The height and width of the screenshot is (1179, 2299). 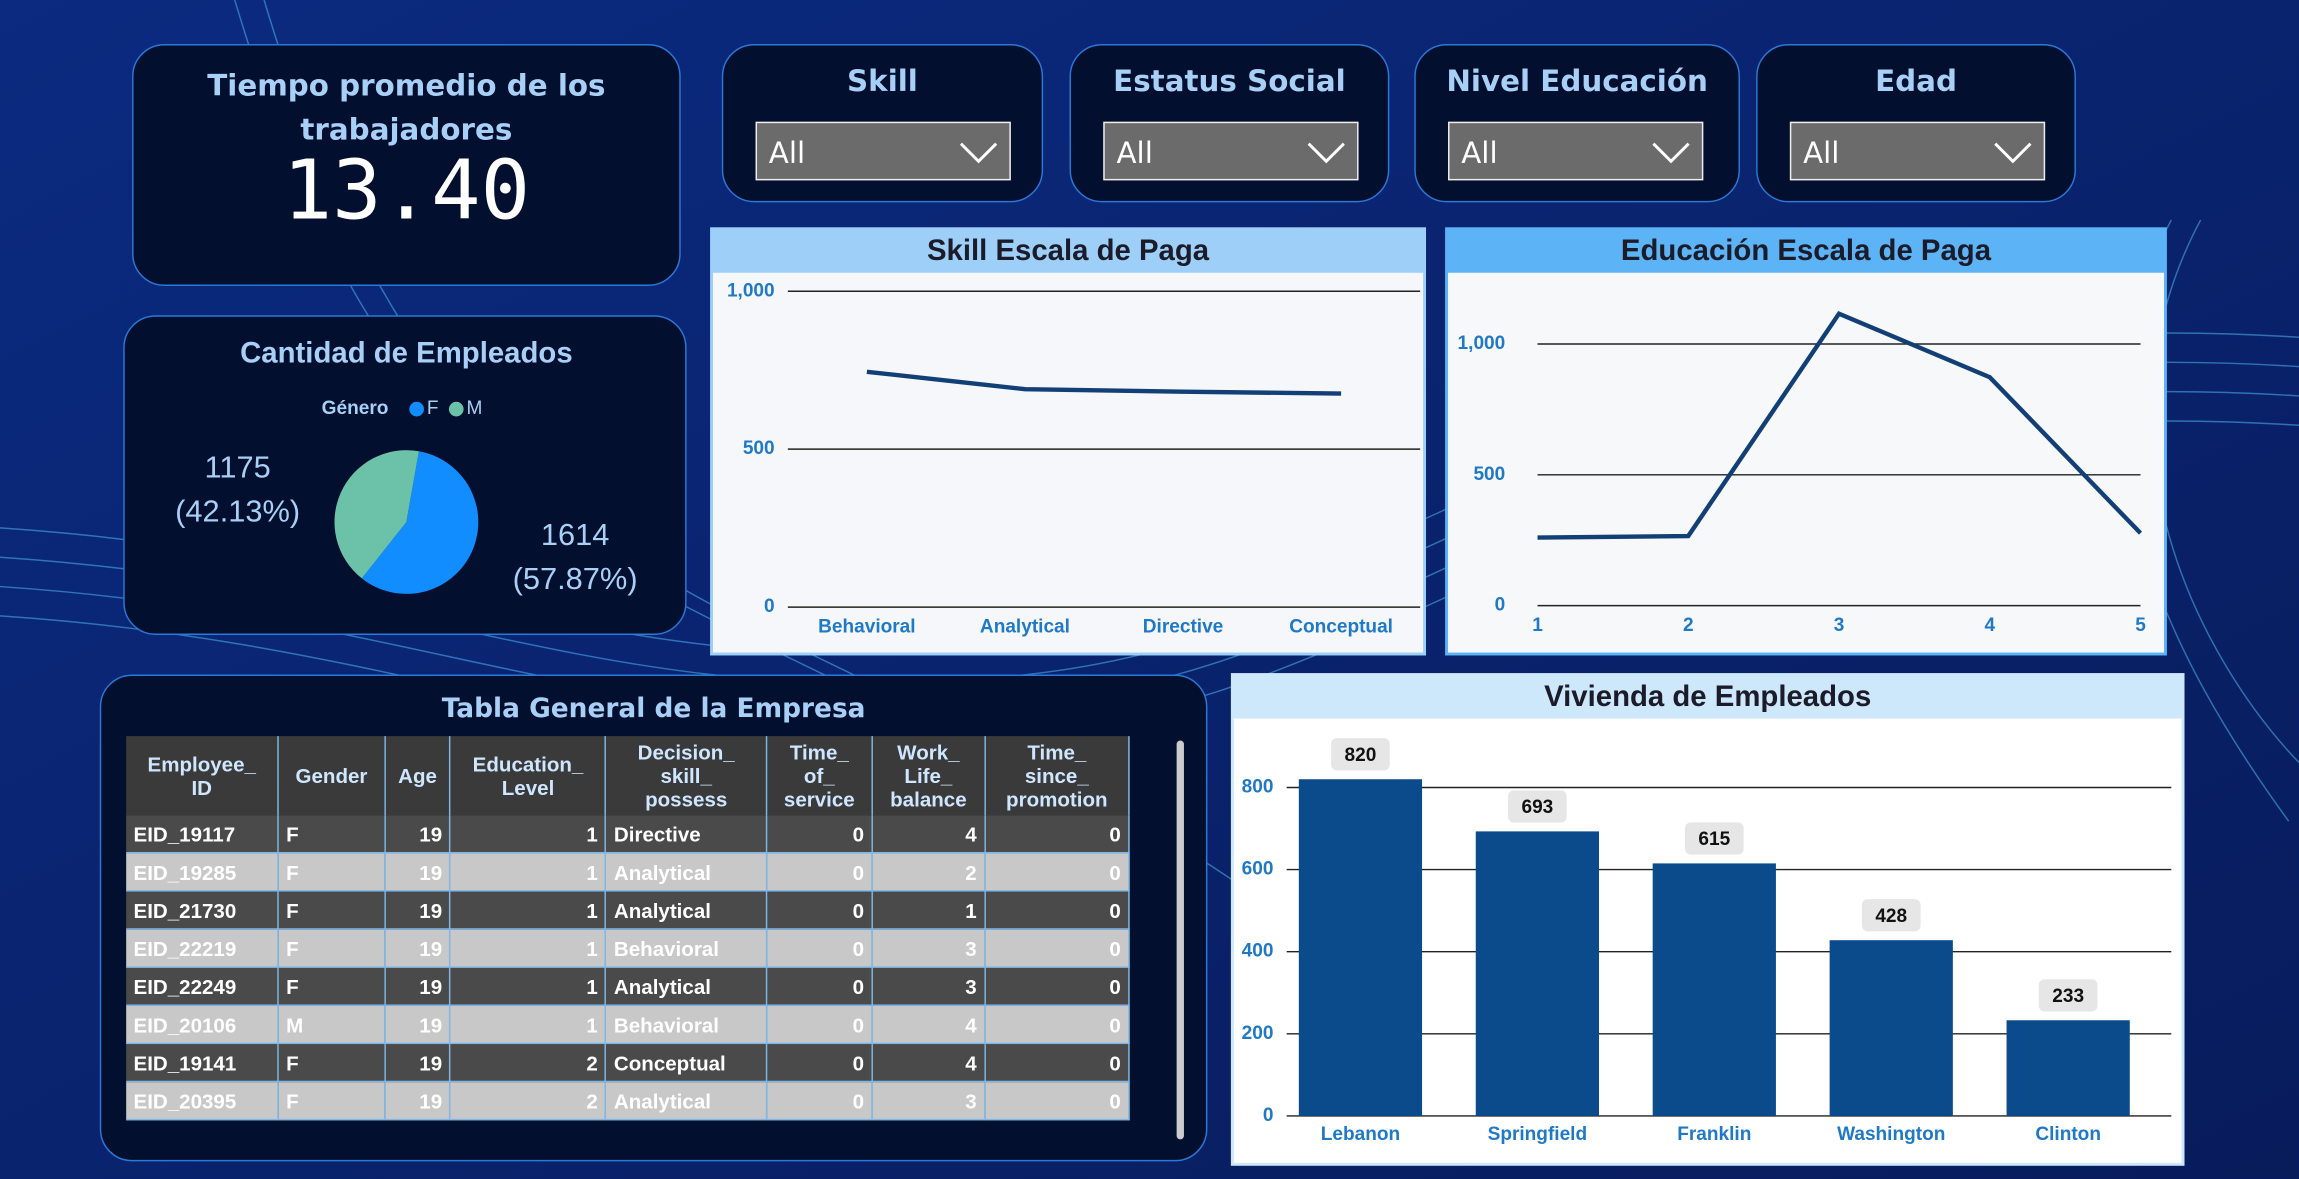 What do you see at coordinates (1806, 250) in the screenshot?
I see `chart-title: Educación Escala de Paga` at bounding box center [1806, 250].